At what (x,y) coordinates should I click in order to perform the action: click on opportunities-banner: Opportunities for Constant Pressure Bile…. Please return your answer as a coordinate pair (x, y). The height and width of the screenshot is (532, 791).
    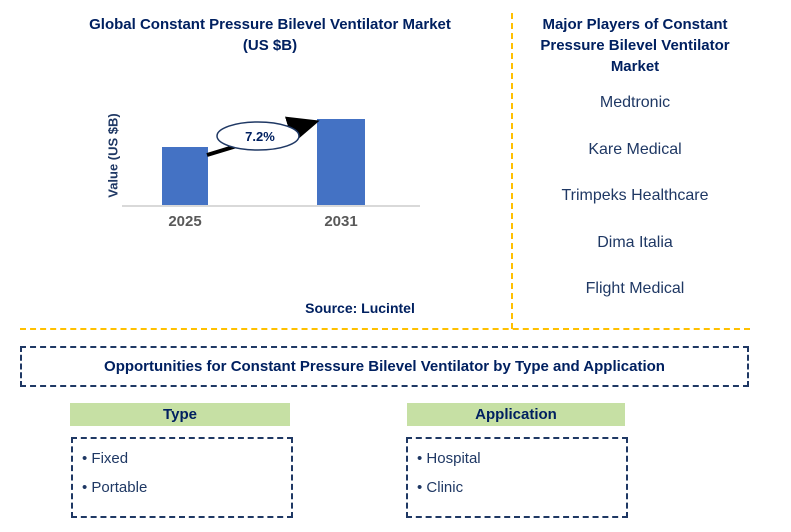
    Looking at the image, I should click on (384, 366).